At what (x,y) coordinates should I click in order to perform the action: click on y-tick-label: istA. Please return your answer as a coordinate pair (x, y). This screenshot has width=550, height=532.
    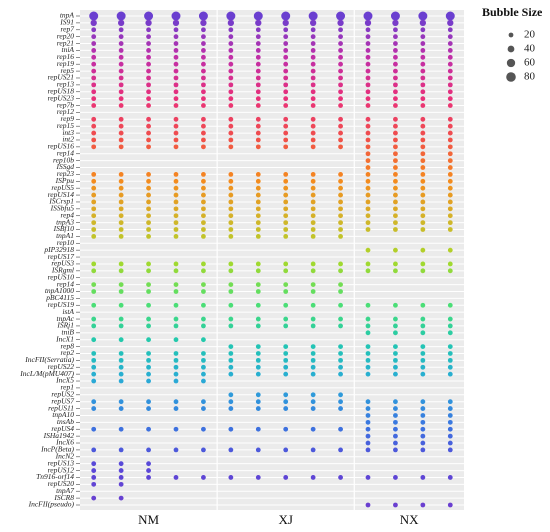
    Looking at the image, I should click on (68, 311).